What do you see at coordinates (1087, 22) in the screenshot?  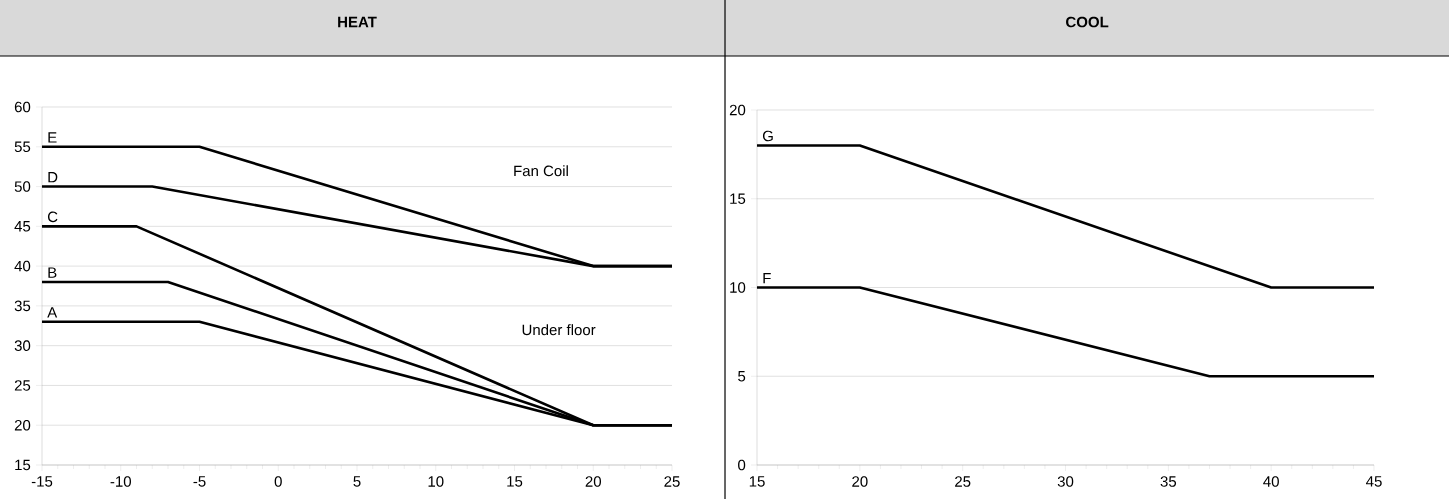 I see `chart-title: COOL` at bounding box center [1087, 22].